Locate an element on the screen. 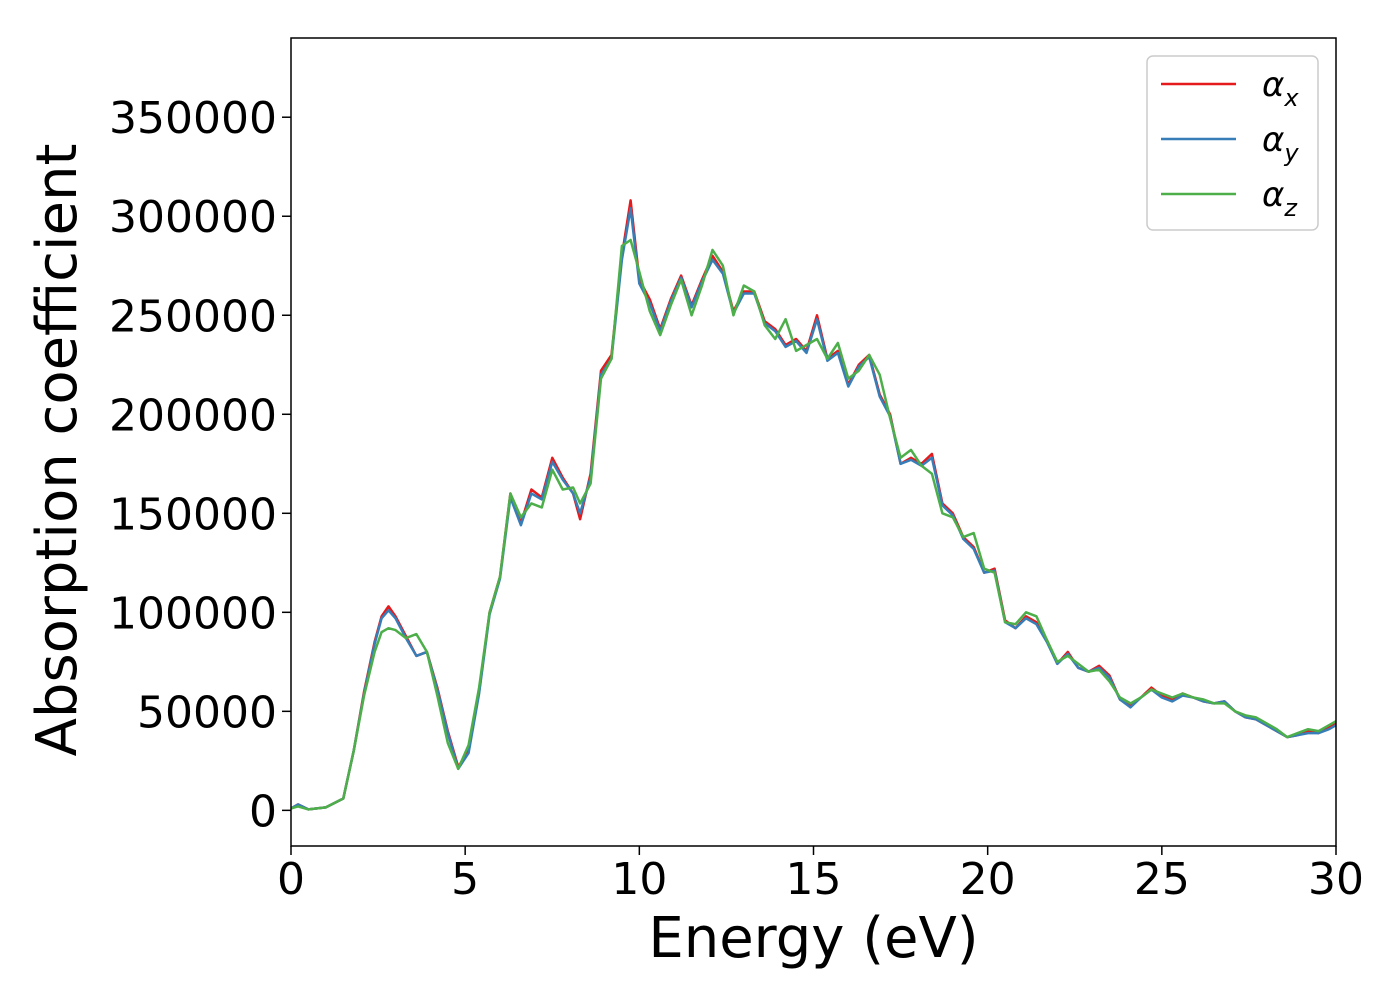 This screenshot has height=1000, width=1400. y-tick-label: 50000 is located at coordinates (207, 712).